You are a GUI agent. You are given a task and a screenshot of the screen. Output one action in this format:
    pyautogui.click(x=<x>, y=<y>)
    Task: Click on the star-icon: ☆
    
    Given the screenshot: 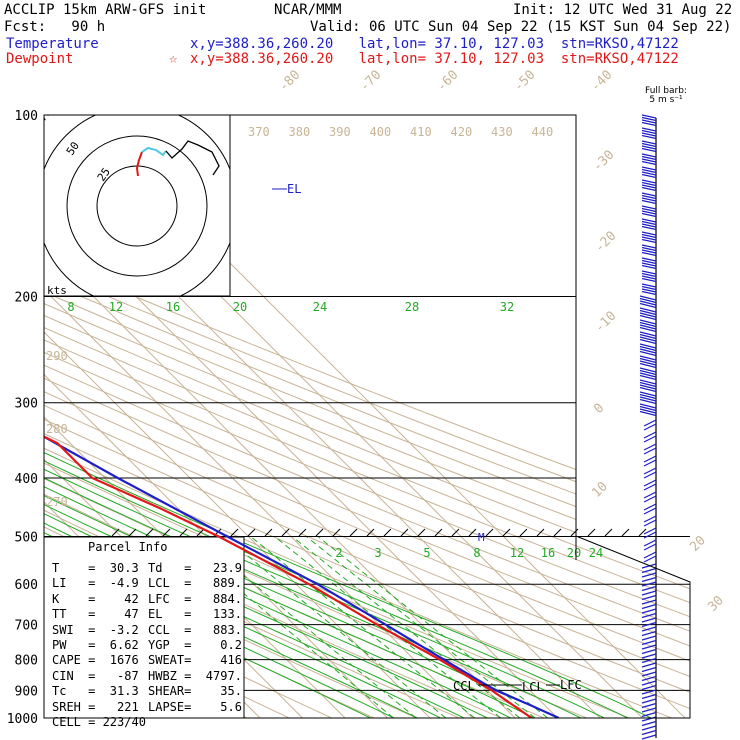 What is the action you would take?
    pyautogui.click(x=173, y=59)
    